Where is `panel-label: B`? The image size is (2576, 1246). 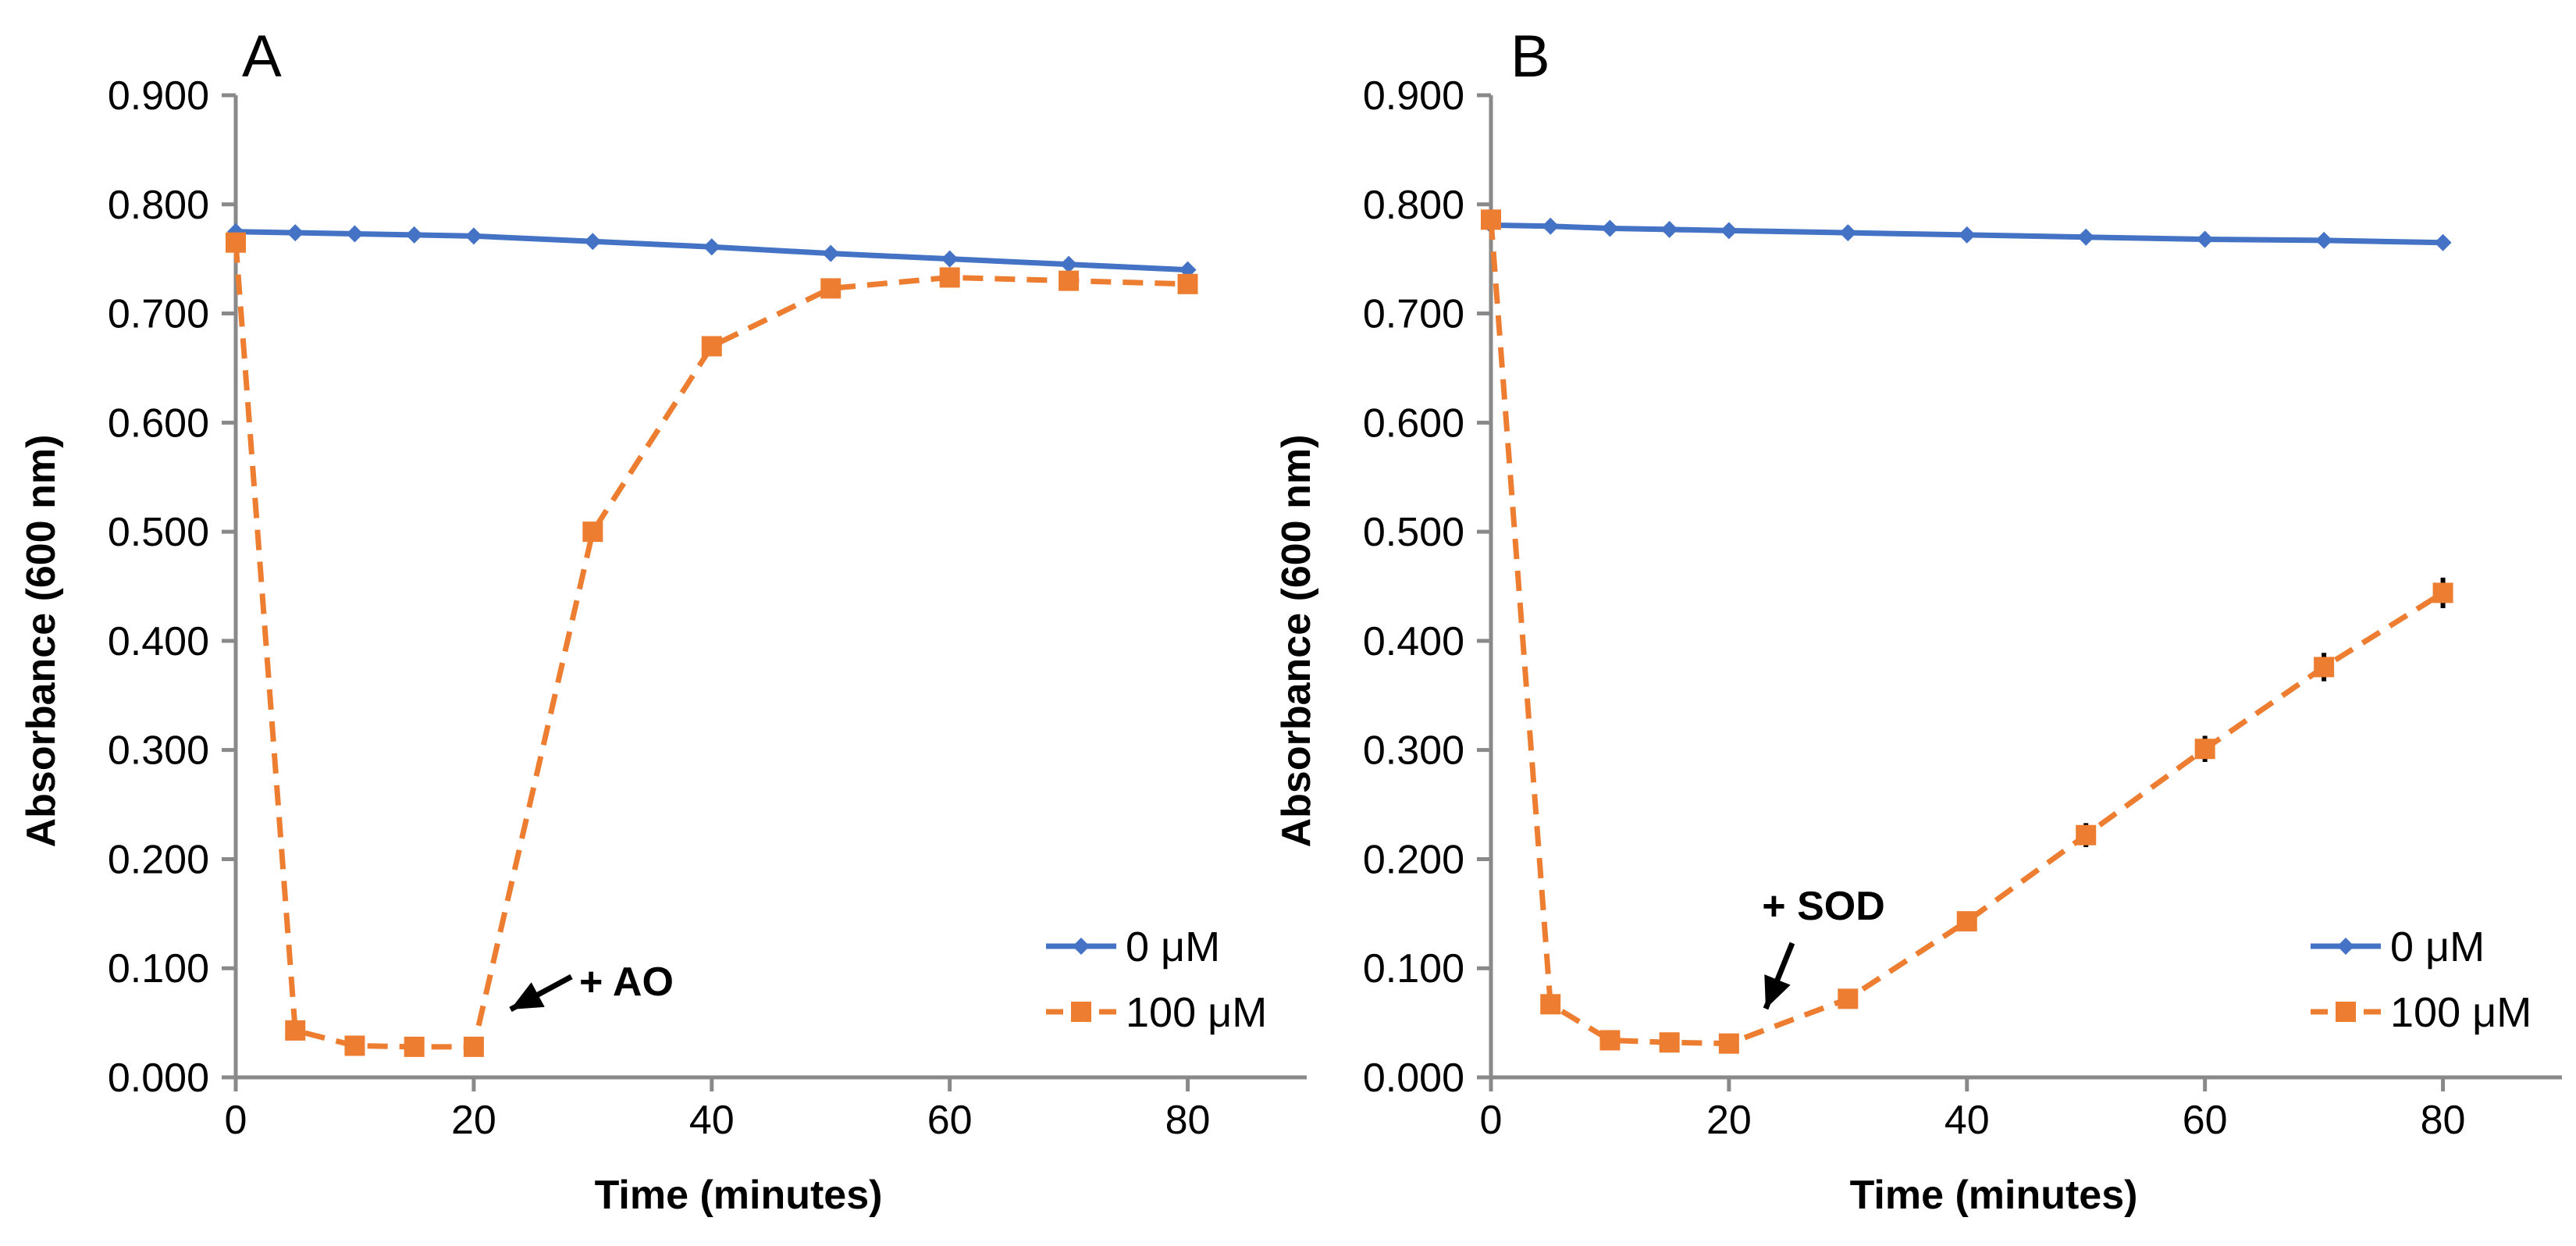
panel-label: B is located at coordinates (1530, 57).